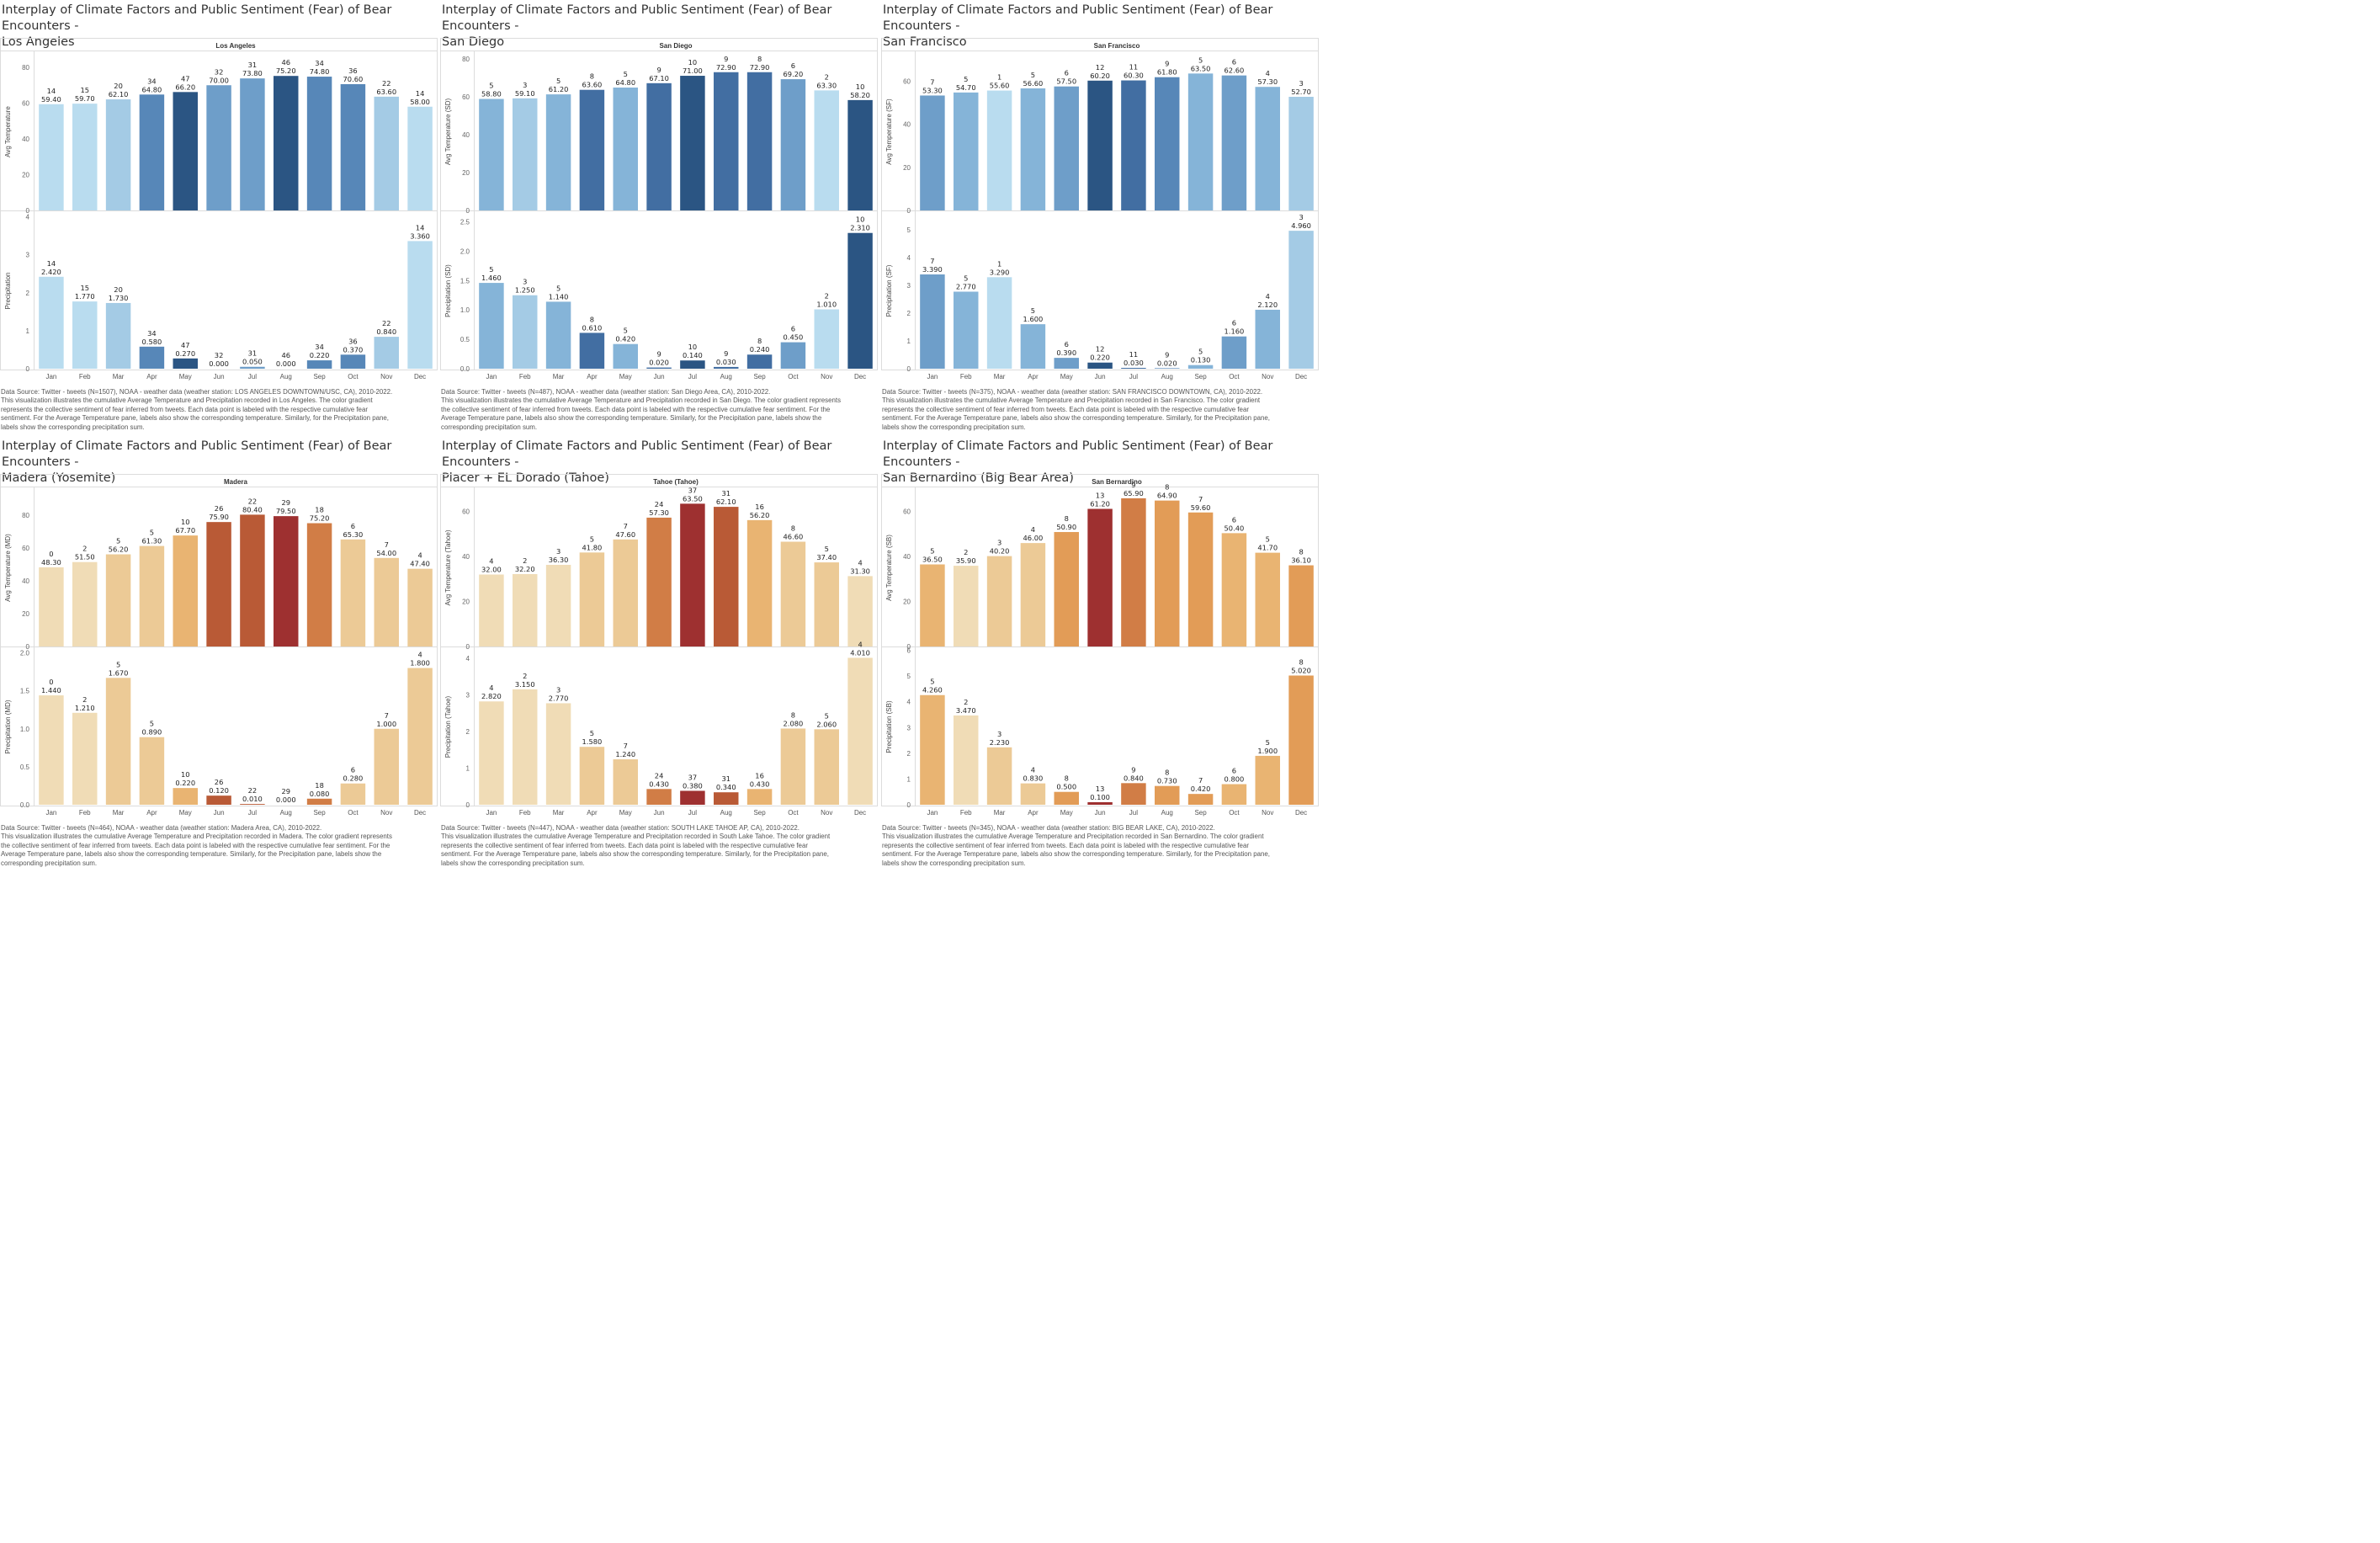  What do you see at coordinates (491, 94) in the screenshot?
I see `temp-bar-label-value: 58.80` at bounding box center [491, 94].